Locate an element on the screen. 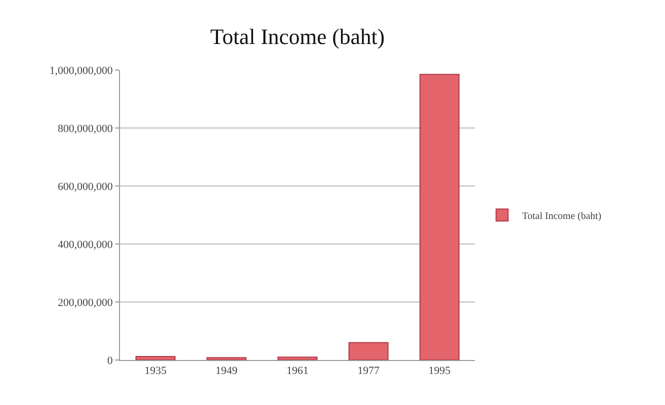 The height and width of the screenshot is (405, 665). chart-title: Total Income (baht) is located at coordinates (297, 36).